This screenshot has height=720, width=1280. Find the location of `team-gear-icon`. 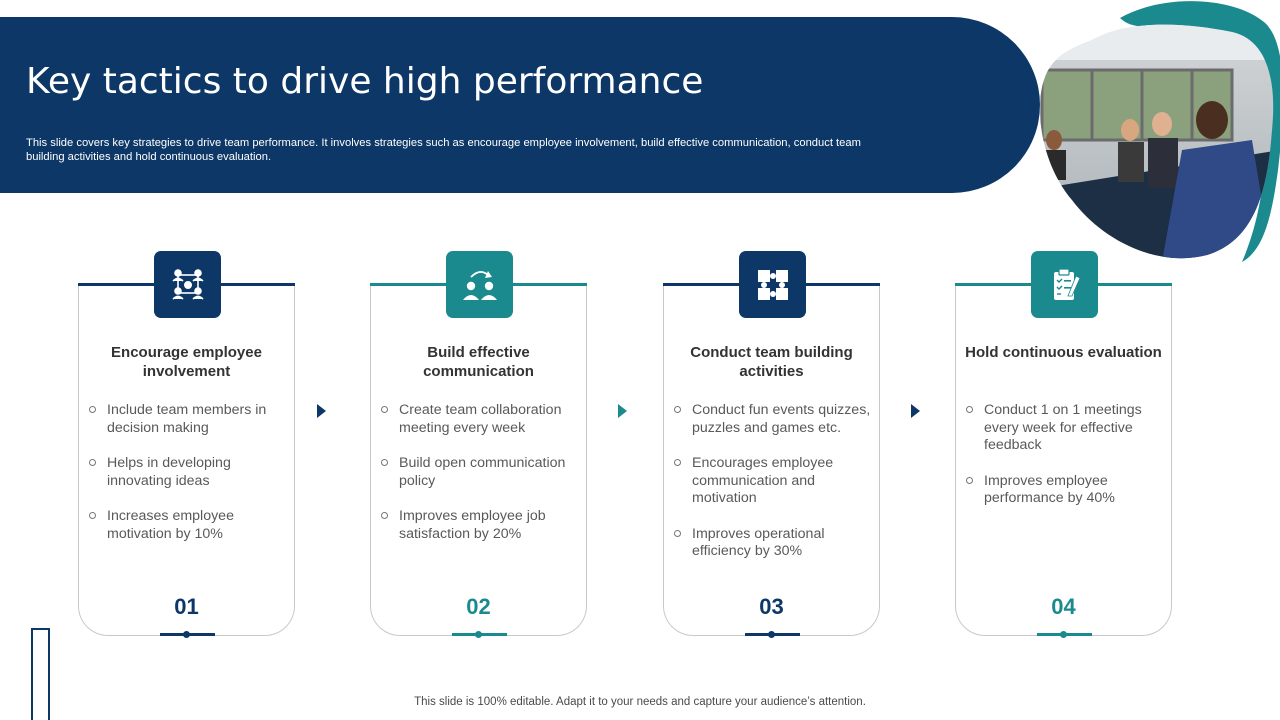

team-gear-icon is located at coordinates (187, 284).